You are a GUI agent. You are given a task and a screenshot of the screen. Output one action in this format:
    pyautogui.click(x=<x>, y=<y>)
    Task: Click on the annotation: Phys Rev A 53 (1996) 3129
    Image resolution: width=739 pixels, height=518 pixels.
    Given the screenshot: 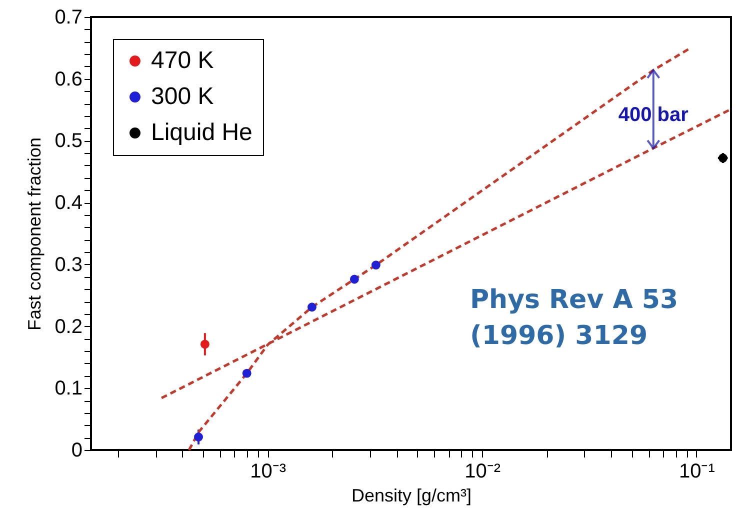 What is the action you would take?
    pyautogui.click(x=574, y=318)
    